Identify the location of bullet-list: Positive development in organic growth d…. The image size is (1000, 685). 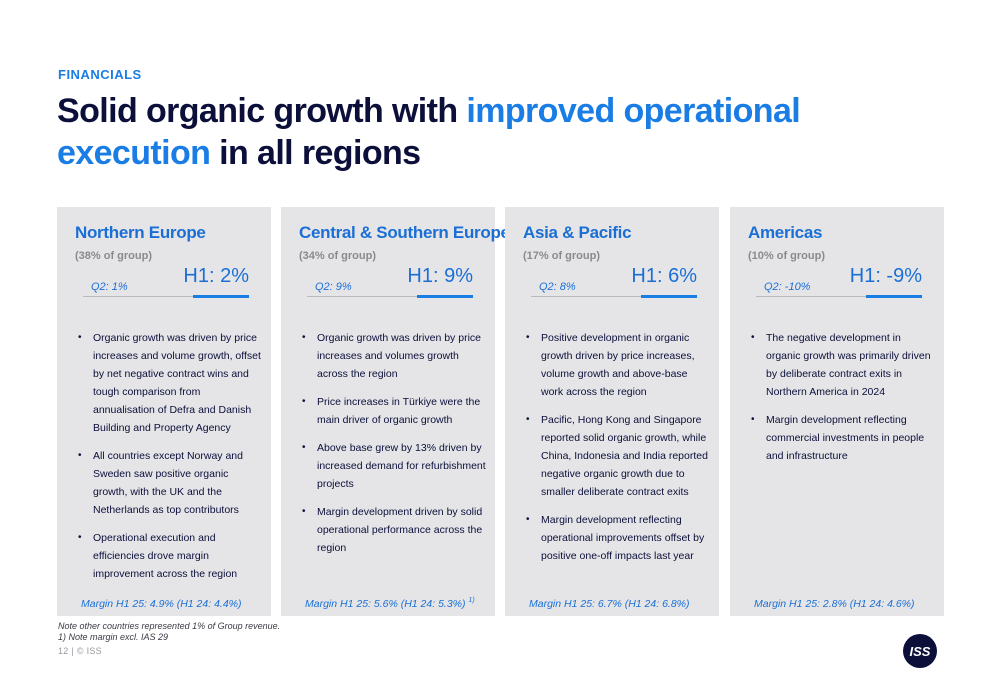
(618, 452).